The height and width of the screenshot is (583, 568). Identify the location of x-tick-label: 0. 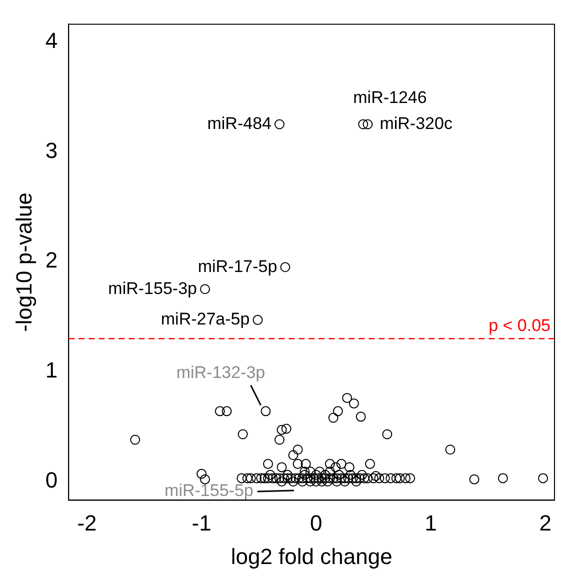
(316, 523).